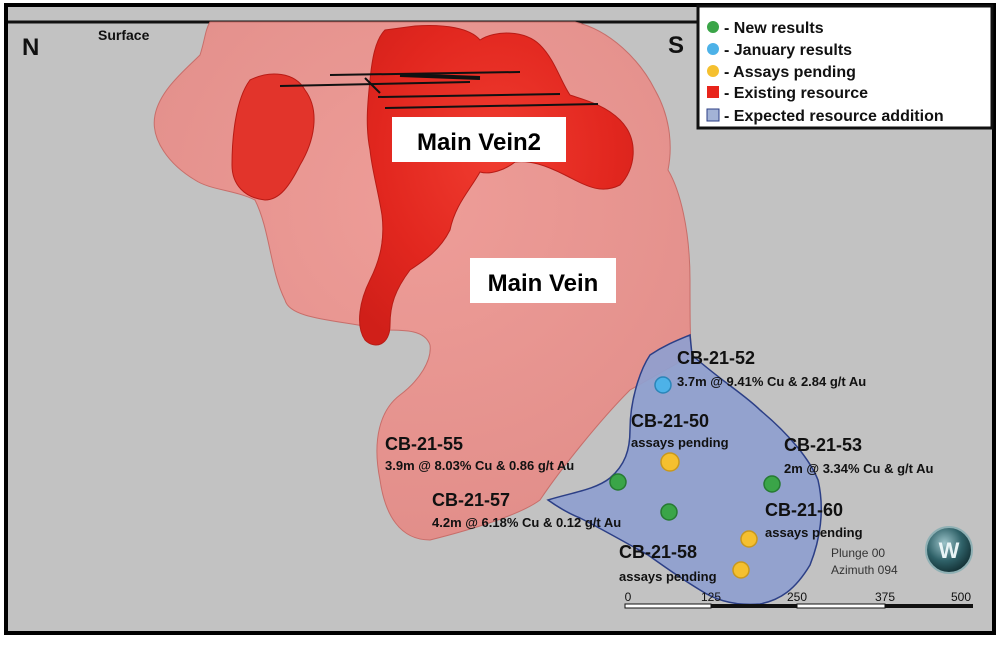 The width and height of the screenshot is (1000, 646). What do you see at coordinates (713, 49) in the screenshot?
I see `legend-swatch-january-results` at bounding box center [713, 49].